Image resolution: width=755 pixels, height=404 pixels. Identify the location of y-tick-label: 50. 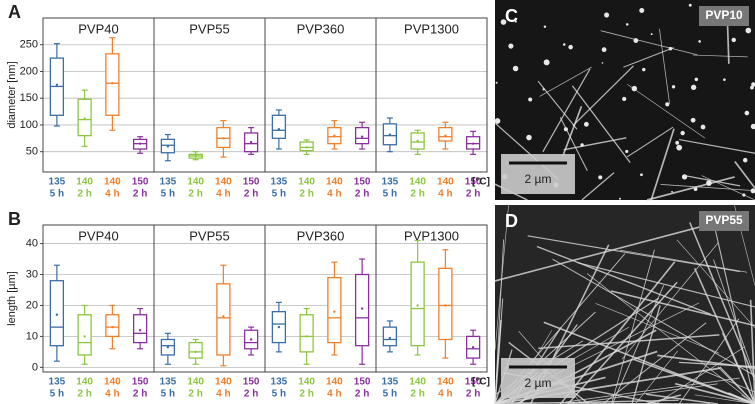
(32, 152).